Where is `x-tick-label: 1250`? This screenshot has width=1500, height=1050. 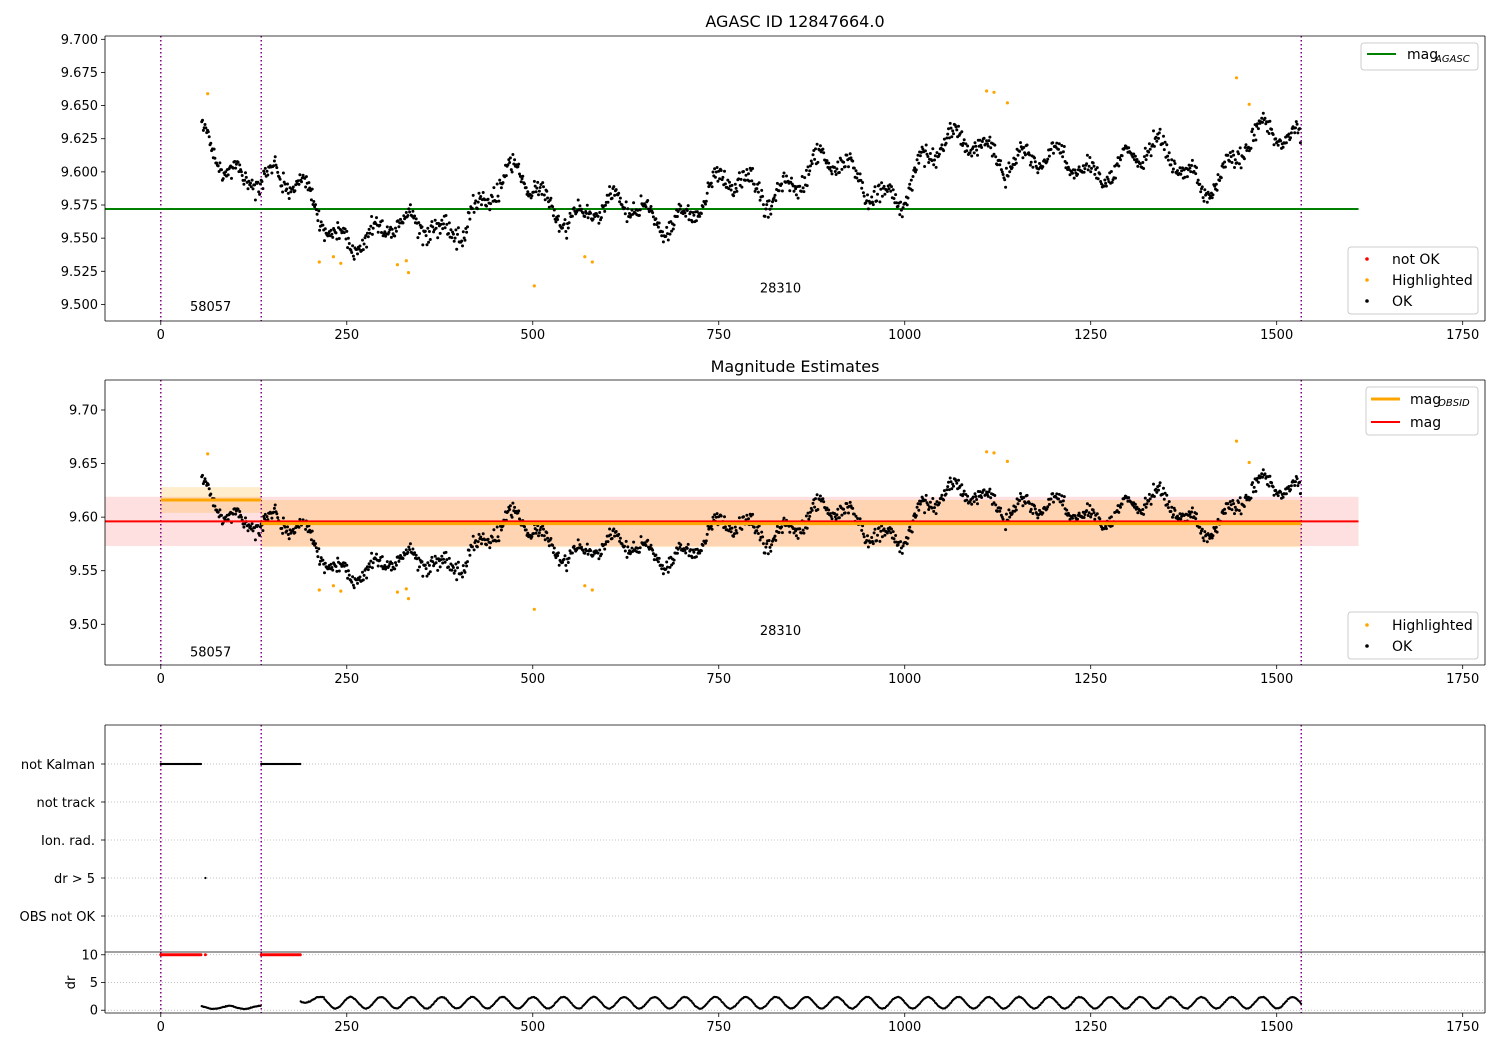
x-tick-label: 1250 is located at coordinates (1090, 1027).